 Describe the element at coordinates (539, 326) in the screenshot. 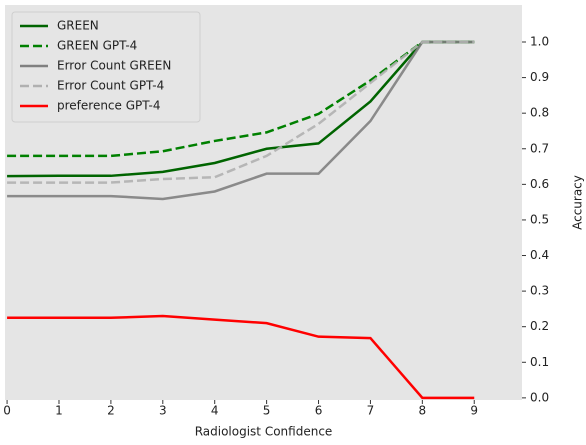

I see `y-tick-label: 0.2` at that location.